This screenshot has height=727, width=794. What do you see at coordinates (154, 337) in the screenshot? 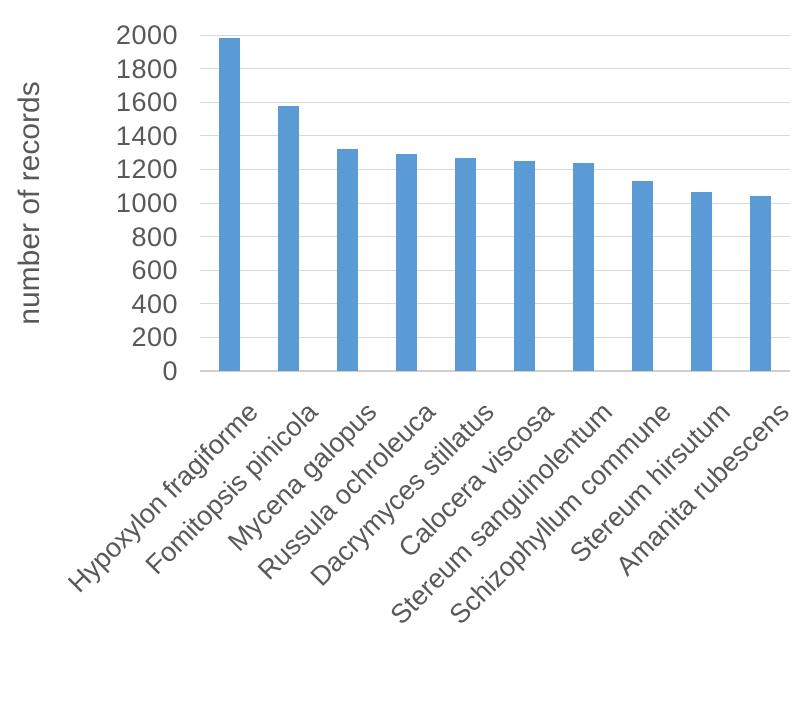
I see `y-tick-label: 200` at bounding box center [154, 337].